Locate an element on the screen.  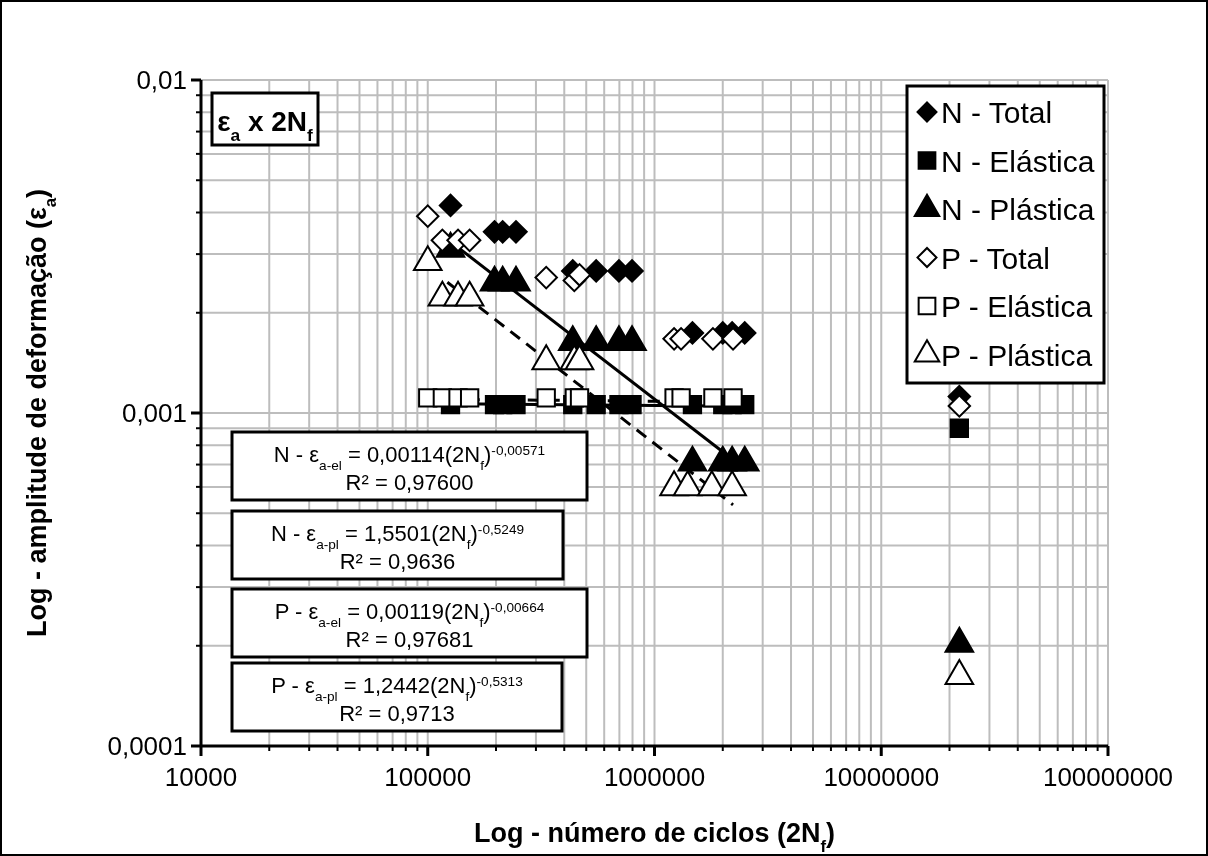
y-tick-label: 0,0001 is located at coordinates (147, 746).